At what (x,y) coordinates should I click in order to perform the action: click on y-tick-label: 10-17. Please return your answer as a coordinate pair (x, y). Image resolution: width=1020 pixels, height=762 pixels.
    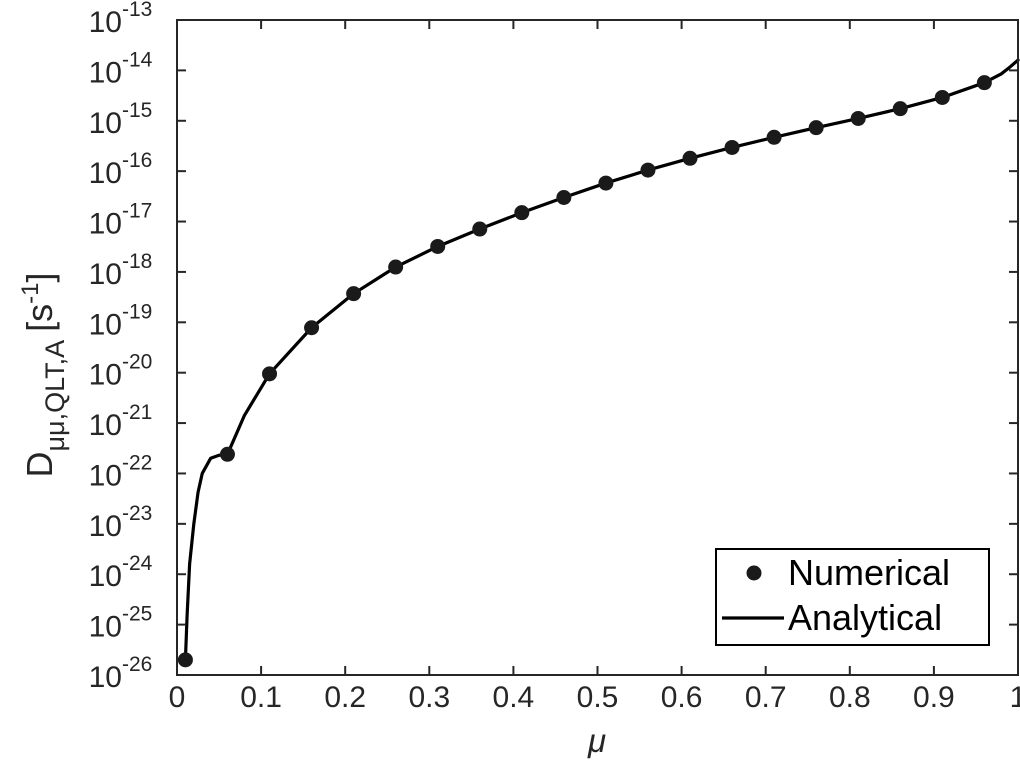
    Looking at the image, I should click on (121, 220).